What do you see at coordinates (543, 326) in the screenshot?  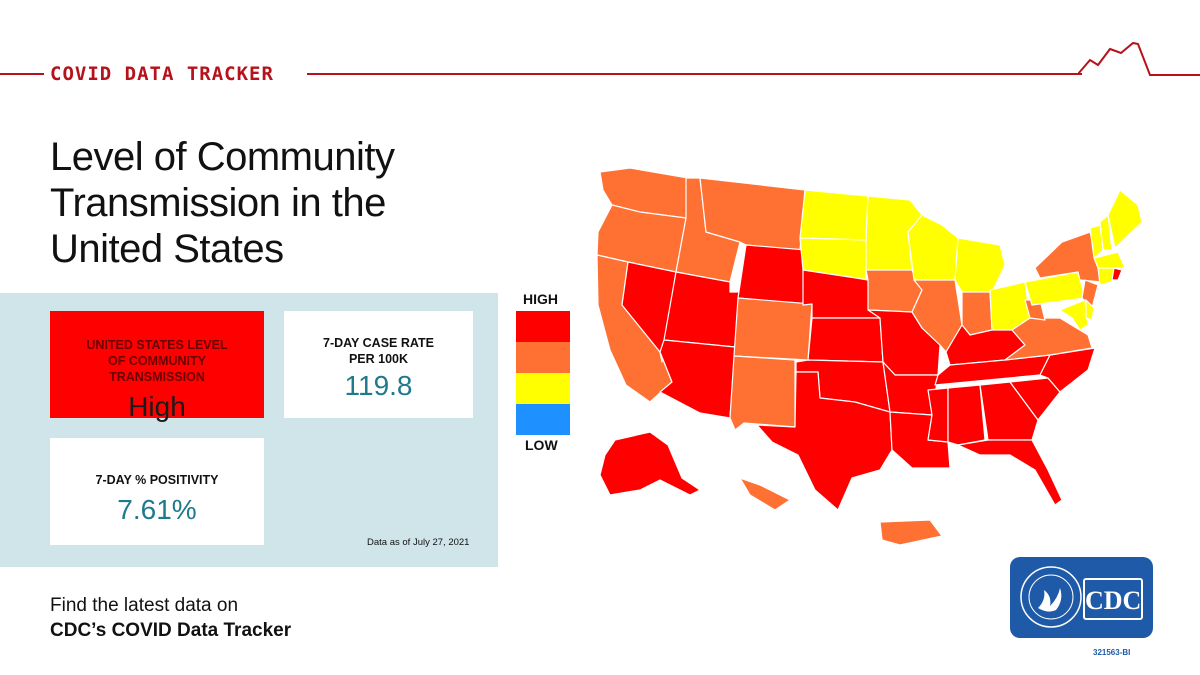 I see `legend-swatch-high` at bounding box center [543, 326].